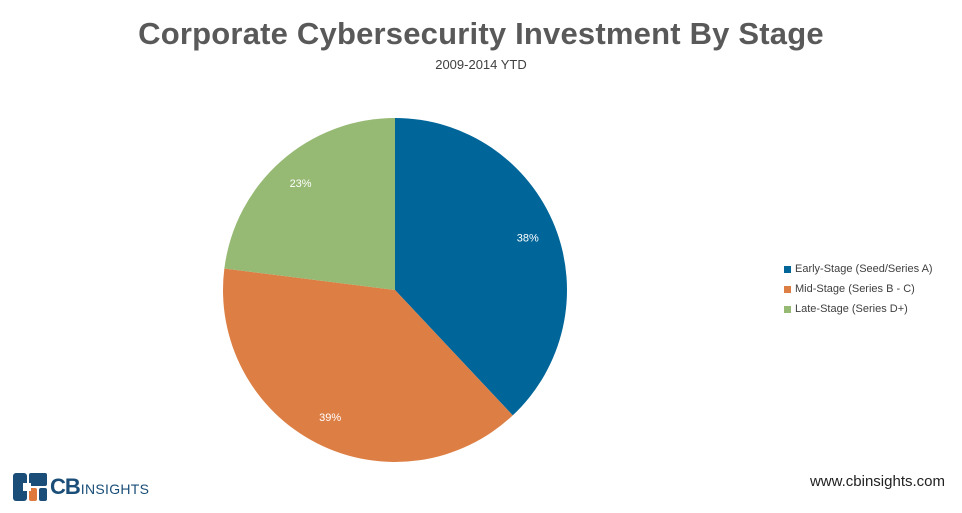 This screenshot has height=513, width=962. Describe the element at coordinates (115, 489) in the screenshot. I see `logo-insights-text: INSIGHTS` at that location.